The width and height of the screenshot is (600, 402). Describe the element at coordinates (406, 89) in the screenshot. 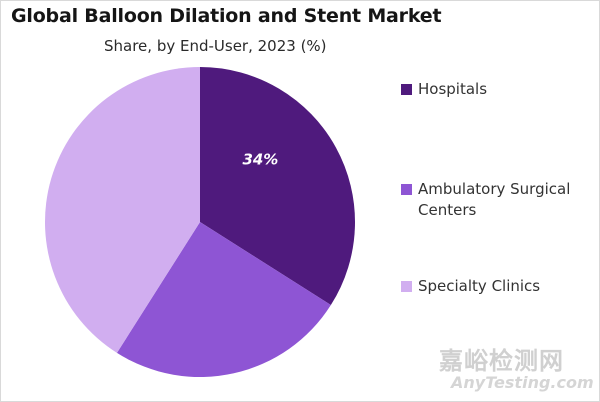

I see `legend-swatch-hospitals` at that location.